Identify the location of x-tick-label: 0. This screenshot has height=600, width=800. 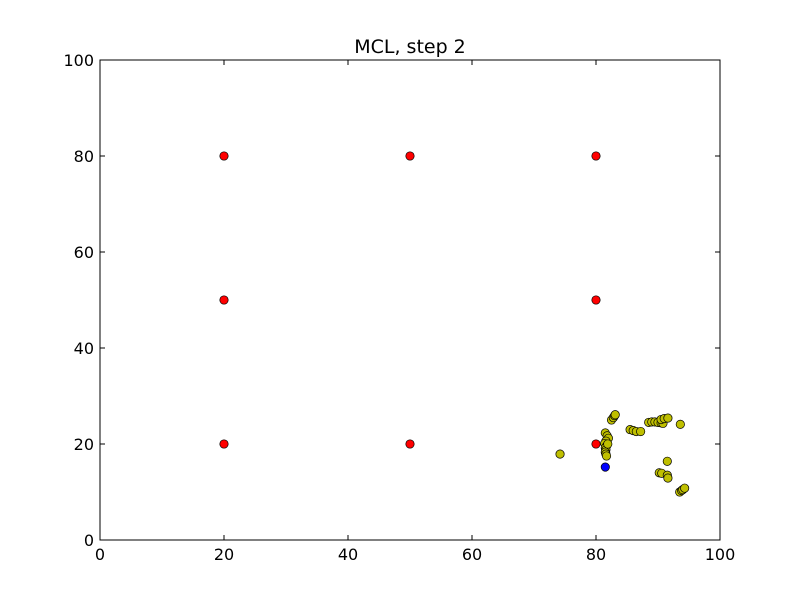
(100, 554).